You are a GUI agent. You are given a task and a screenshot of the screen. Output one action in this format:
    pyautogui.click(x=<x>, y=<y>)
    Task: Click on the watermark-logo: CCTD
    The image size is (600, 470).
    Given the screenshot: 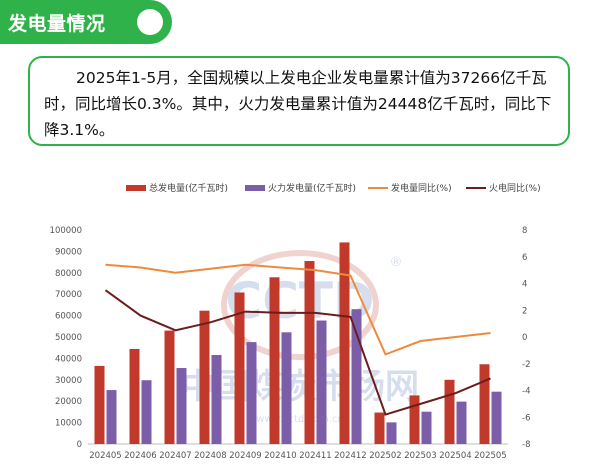 What is the action you would take?
    pyautogui.click(x=300, y=301)
    